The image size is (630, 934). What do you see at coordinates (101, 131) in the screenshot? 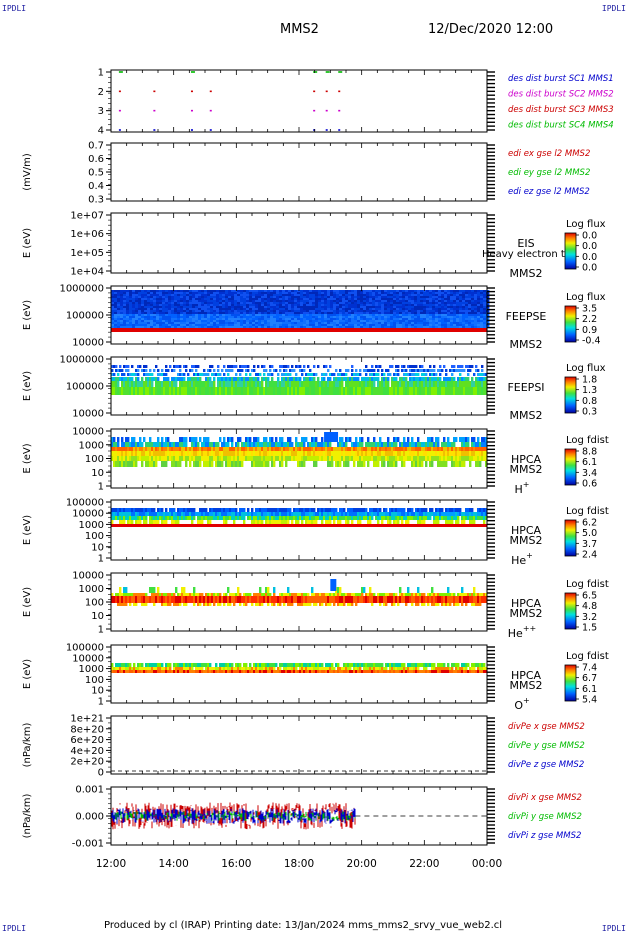
I see `y-tick-label: 4` at bounding box center [101, 131].